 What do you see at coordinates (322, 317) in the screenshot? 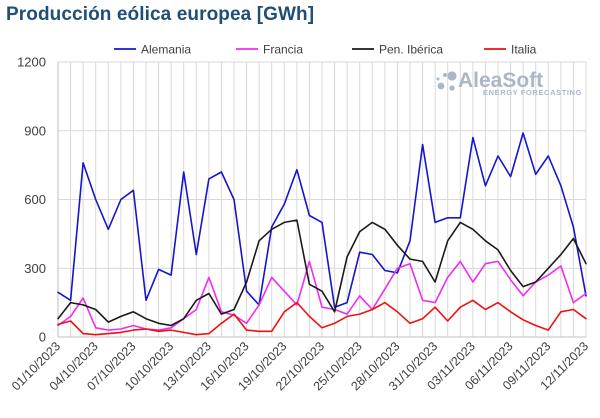
I see `series-line-italia` at bounding box center [322, 317].